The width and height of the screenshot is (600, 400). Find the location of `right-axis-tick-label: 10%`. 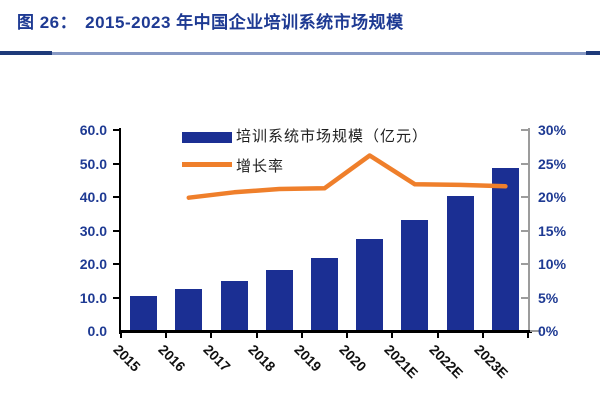

right-axis-tick-label: 10% is located at coordinates (552, 264).